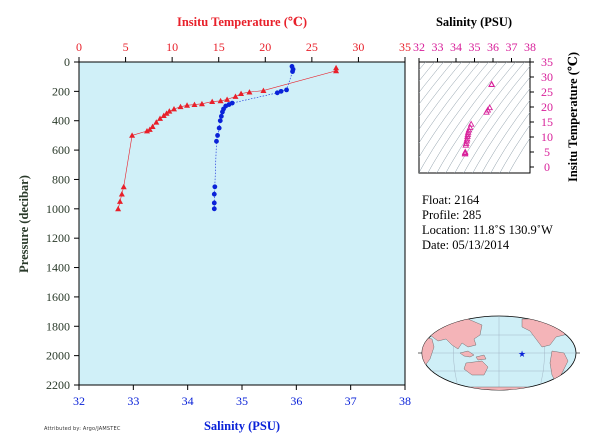 The image size is (601, 448). I want to click on salinity-tick-label: 32, so click(79, 401).